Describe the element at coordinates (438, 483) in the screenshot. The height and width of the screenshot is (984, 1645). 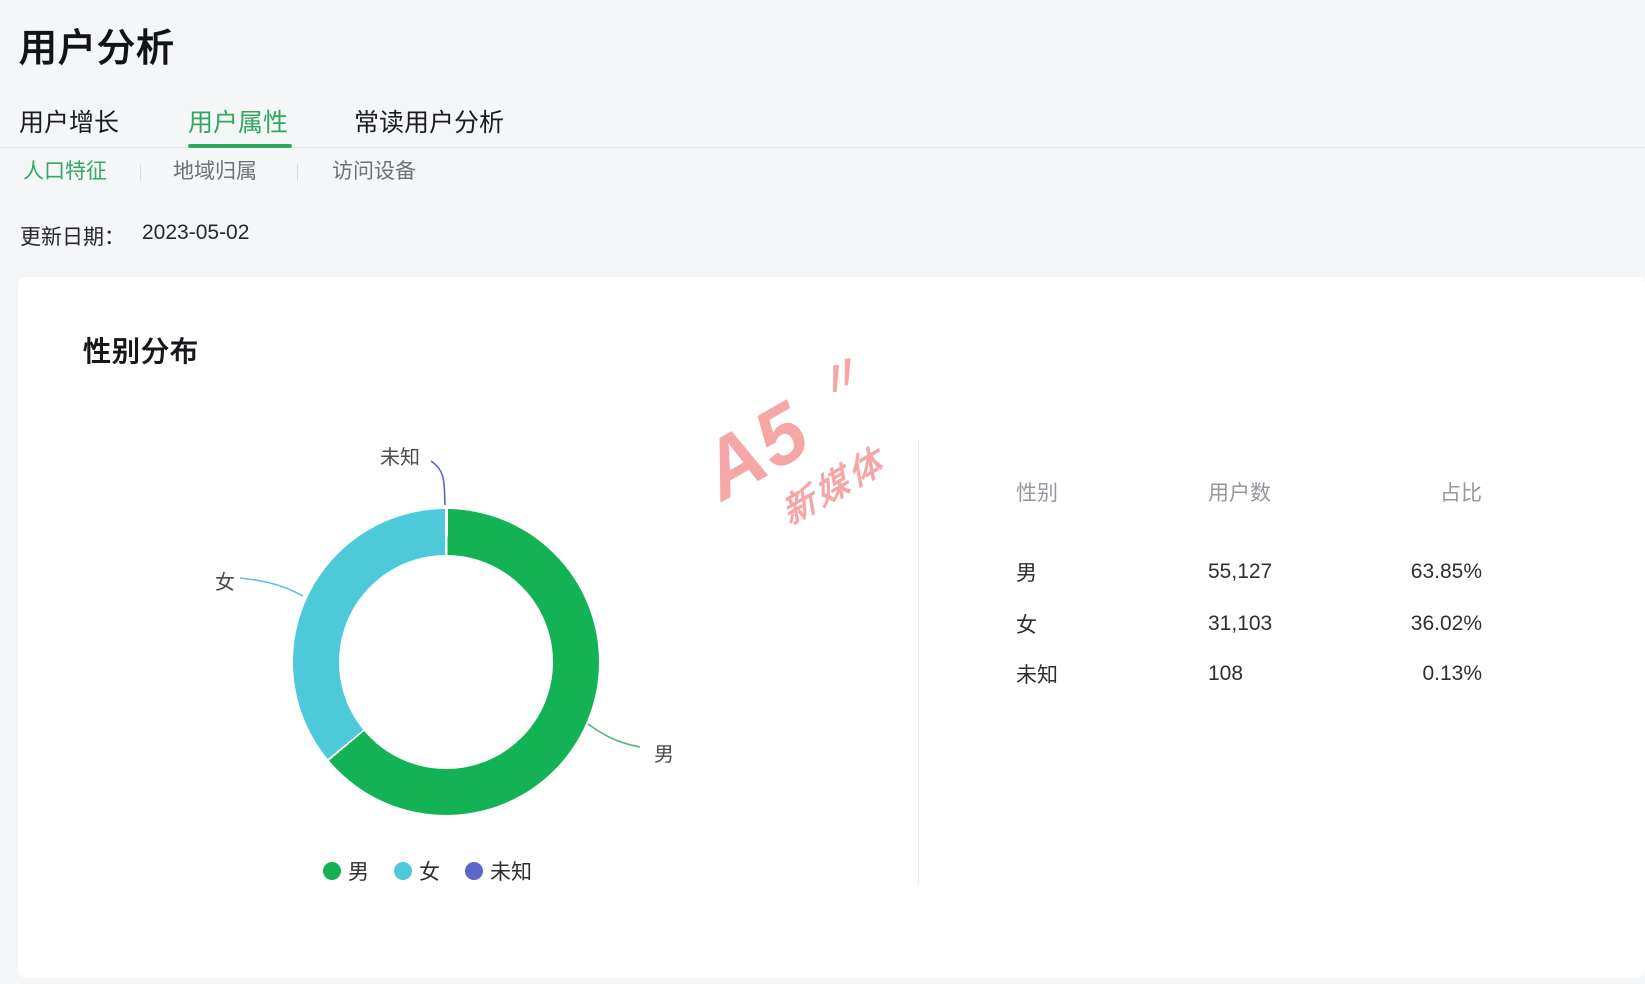
I see `leader-line-unknown` at that location.